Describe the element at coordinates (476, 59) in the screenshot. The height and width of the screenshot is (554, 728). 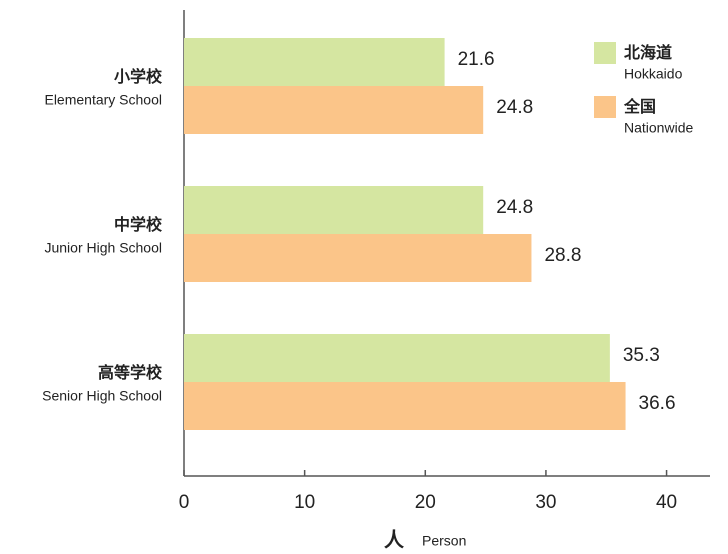
I see `value-label: 21.6` at that location.